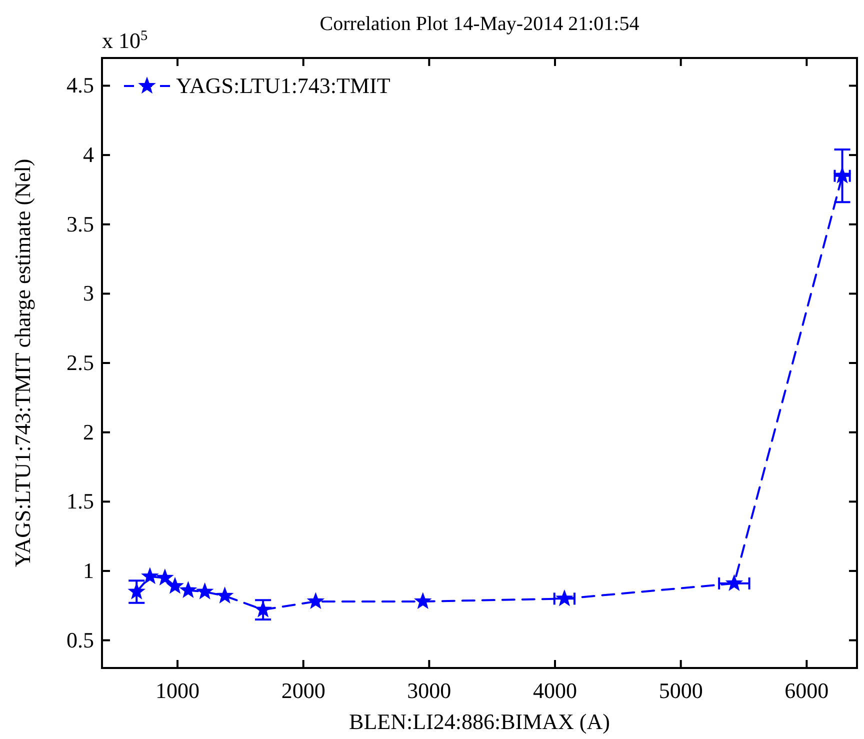 The width and height of the screenshot is (864, 739). What do you see at coordinates (479, 721) in the screenshot?
I see `x-axis-title: BLEN:LI24:886:BIMAX (A)` at bounding box center [479, 721].